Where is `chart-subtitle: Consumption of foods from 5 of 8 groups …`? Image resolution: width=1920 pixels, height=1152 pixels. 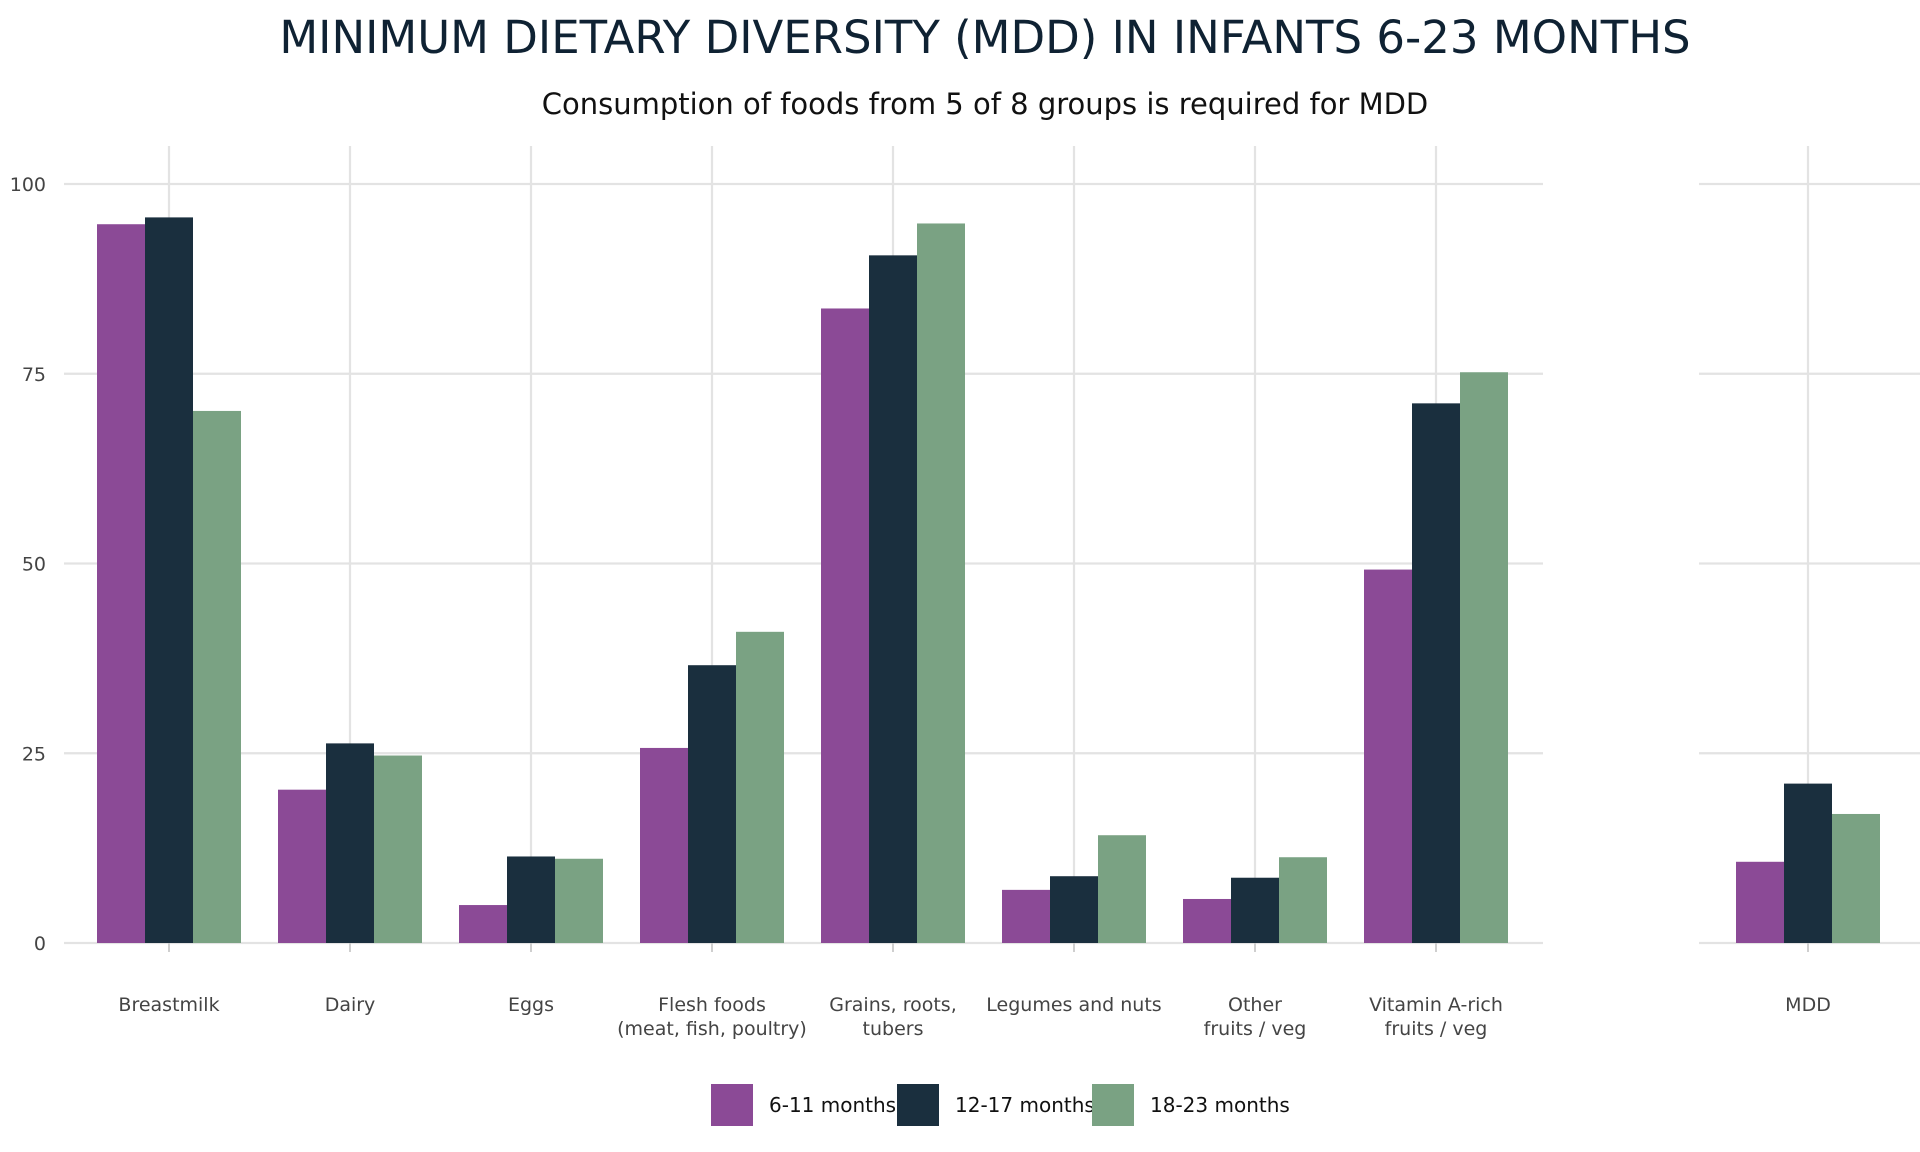 chart-subtitle: Consumption of foods from 5 of 8 groups … is located at coordinates (985, 104).